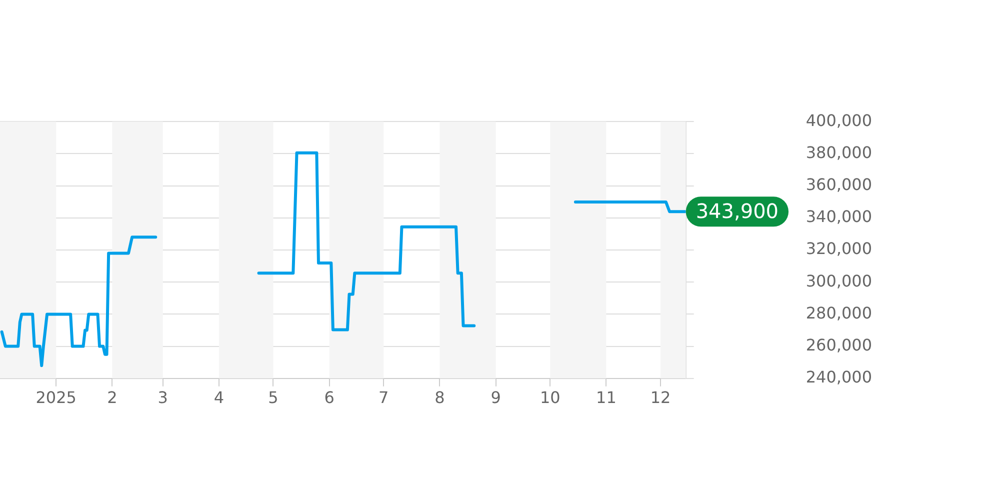 The height and width of the screenshot is (500, 1000). What do you see at coordinates (112, 398) in the screenshot?
I see `x-tick-label: 2` at bounding box center [112, 398].